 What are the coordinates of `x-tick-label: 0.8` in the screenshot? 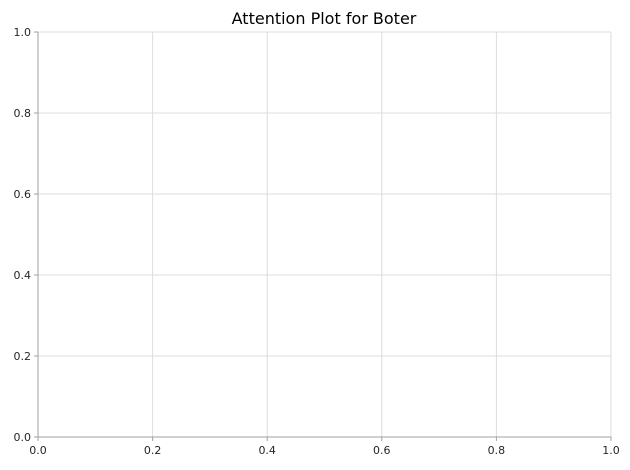 It's located at (497, 450).